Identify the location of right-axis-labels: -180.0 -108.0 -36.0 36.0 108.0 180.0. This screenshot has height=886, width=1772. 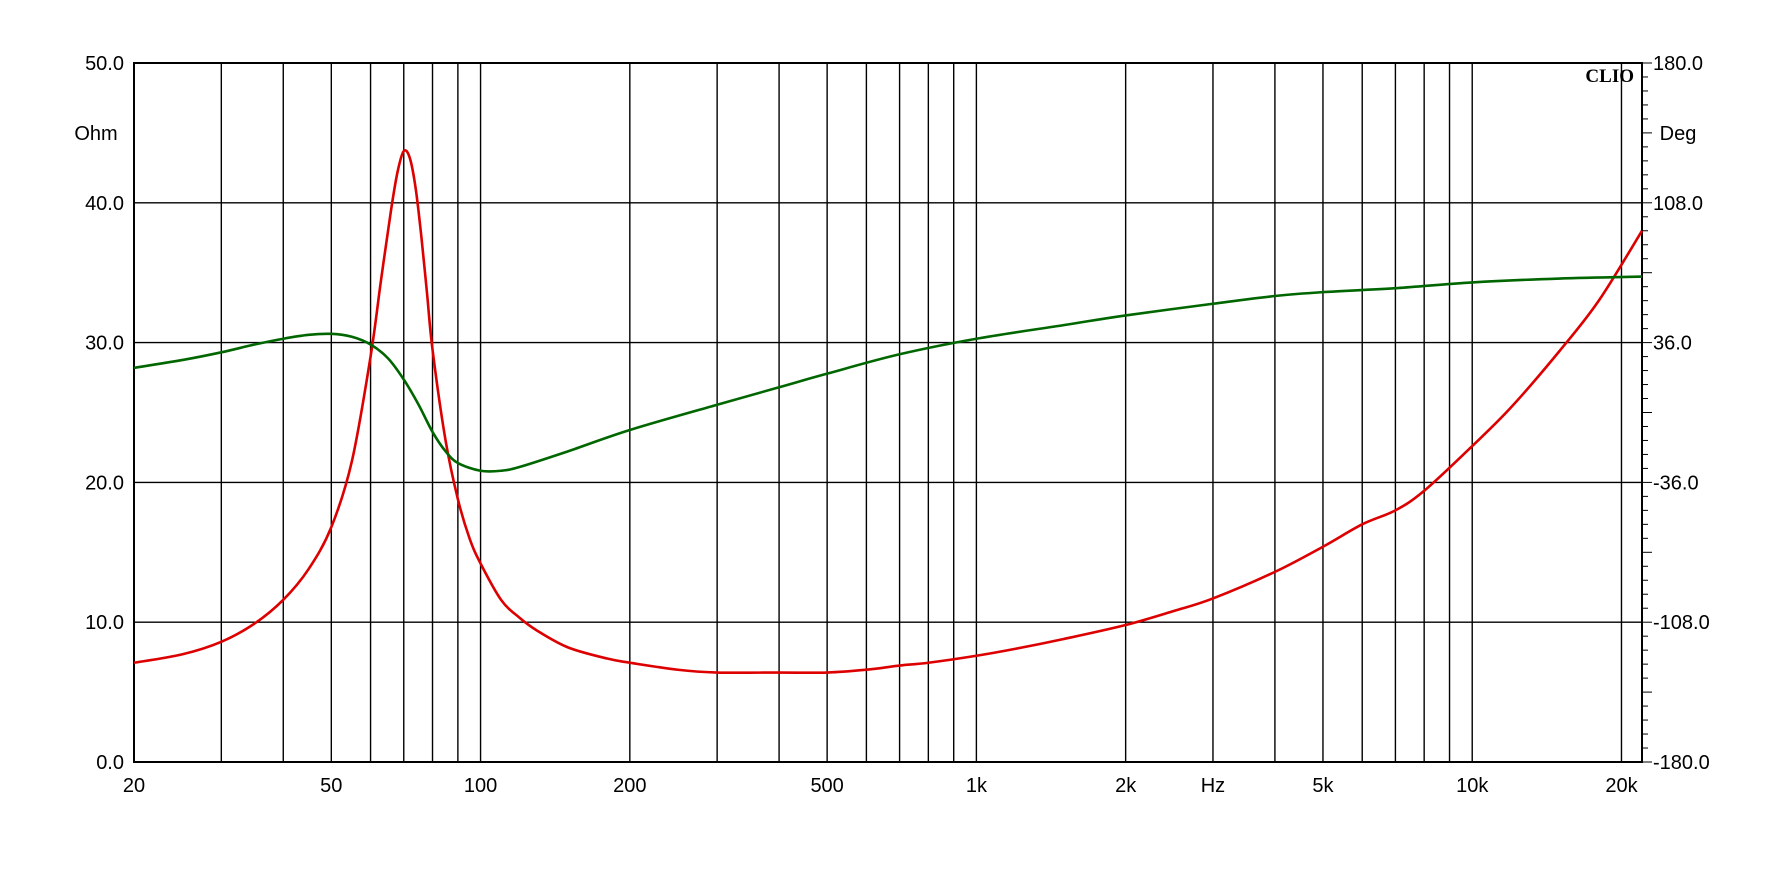
(1681, 413).